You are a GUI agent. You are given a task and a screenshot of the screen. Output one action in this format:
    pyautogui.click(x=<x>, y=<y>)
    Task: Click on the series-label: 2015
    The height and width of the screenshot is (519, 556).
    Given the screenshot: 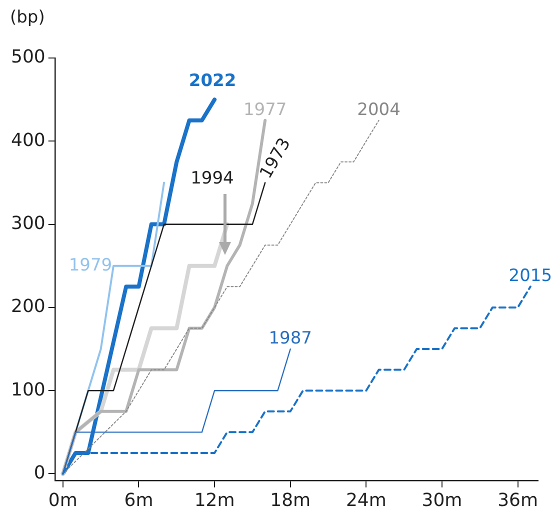 What is the action you would take?
    pyautogui.click(x=530, y=276)
    